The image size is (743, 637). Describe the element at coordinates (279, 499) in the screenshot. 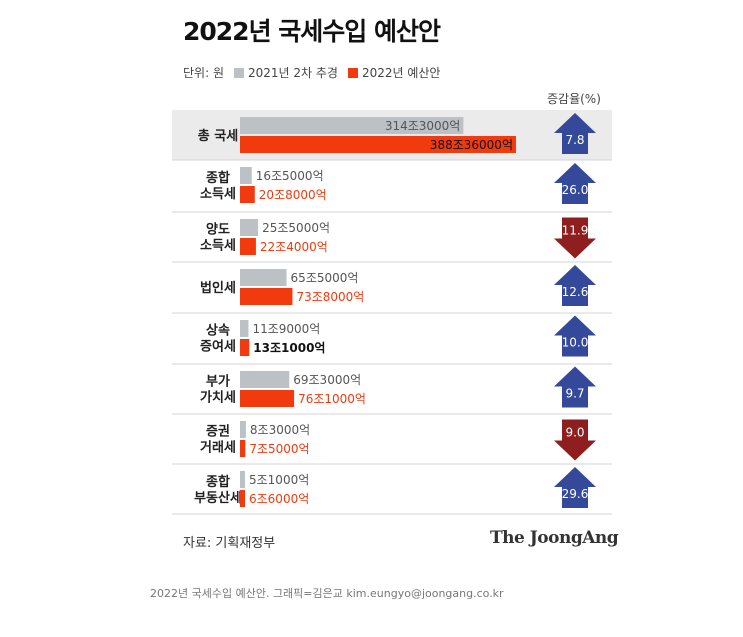

I see `data-label-2022: 6조6000억` at that location.